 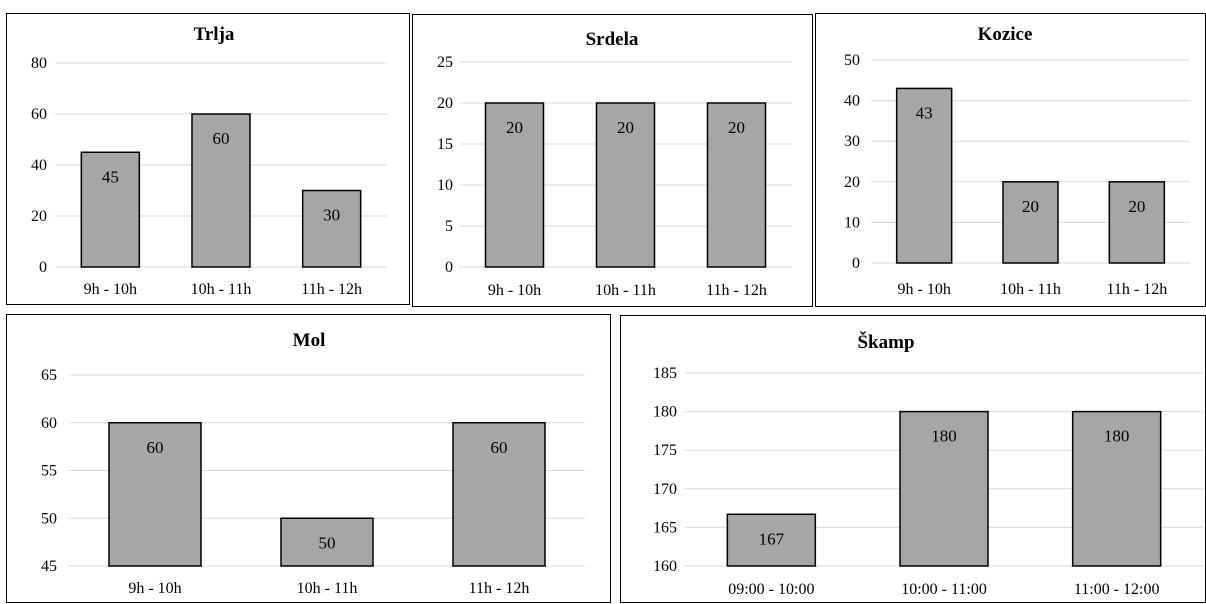 What do you see at coordinates (612, 39) in the screenshot?
I see `chart-title: Srdela` at bounding box center [612, 39].